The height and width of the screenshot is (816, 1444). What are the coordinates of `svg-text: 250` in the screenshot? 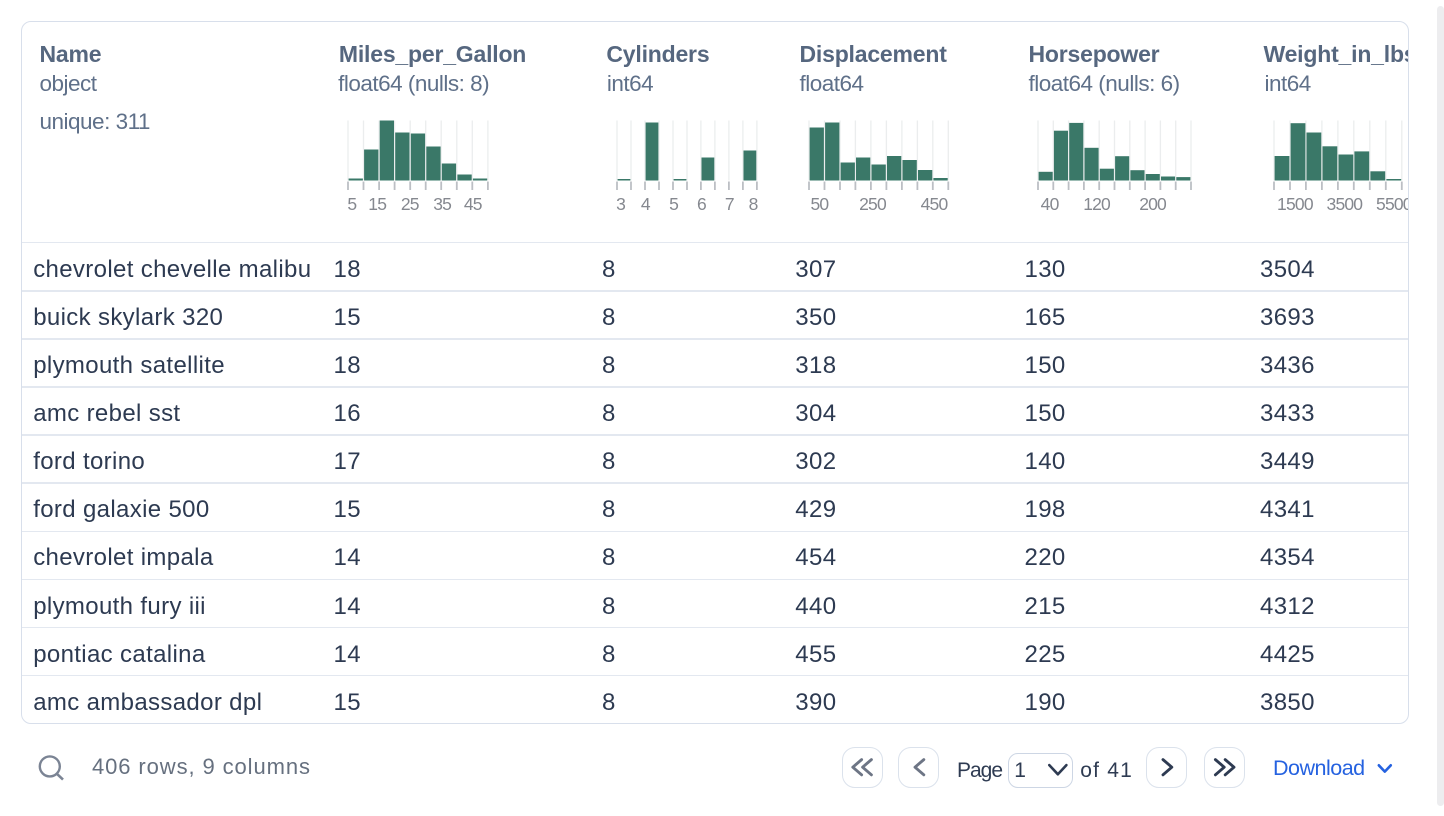 It's located at (873, 203).